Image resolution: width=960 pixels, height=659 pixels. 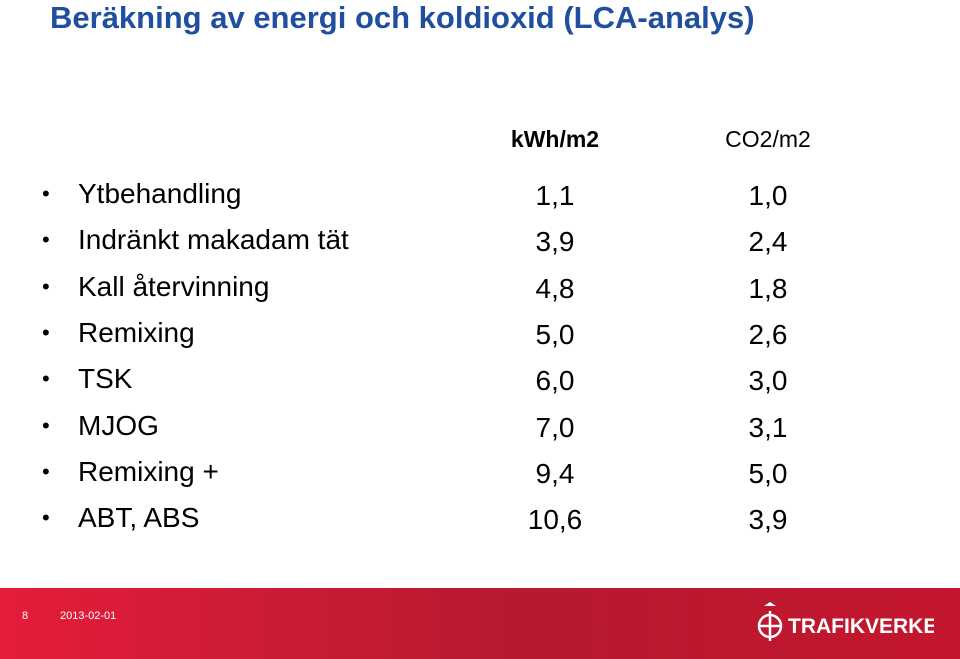 I want to click on table-row: • Indränkt makadam tät 3,9 2,4, so click(x=480, y=243).